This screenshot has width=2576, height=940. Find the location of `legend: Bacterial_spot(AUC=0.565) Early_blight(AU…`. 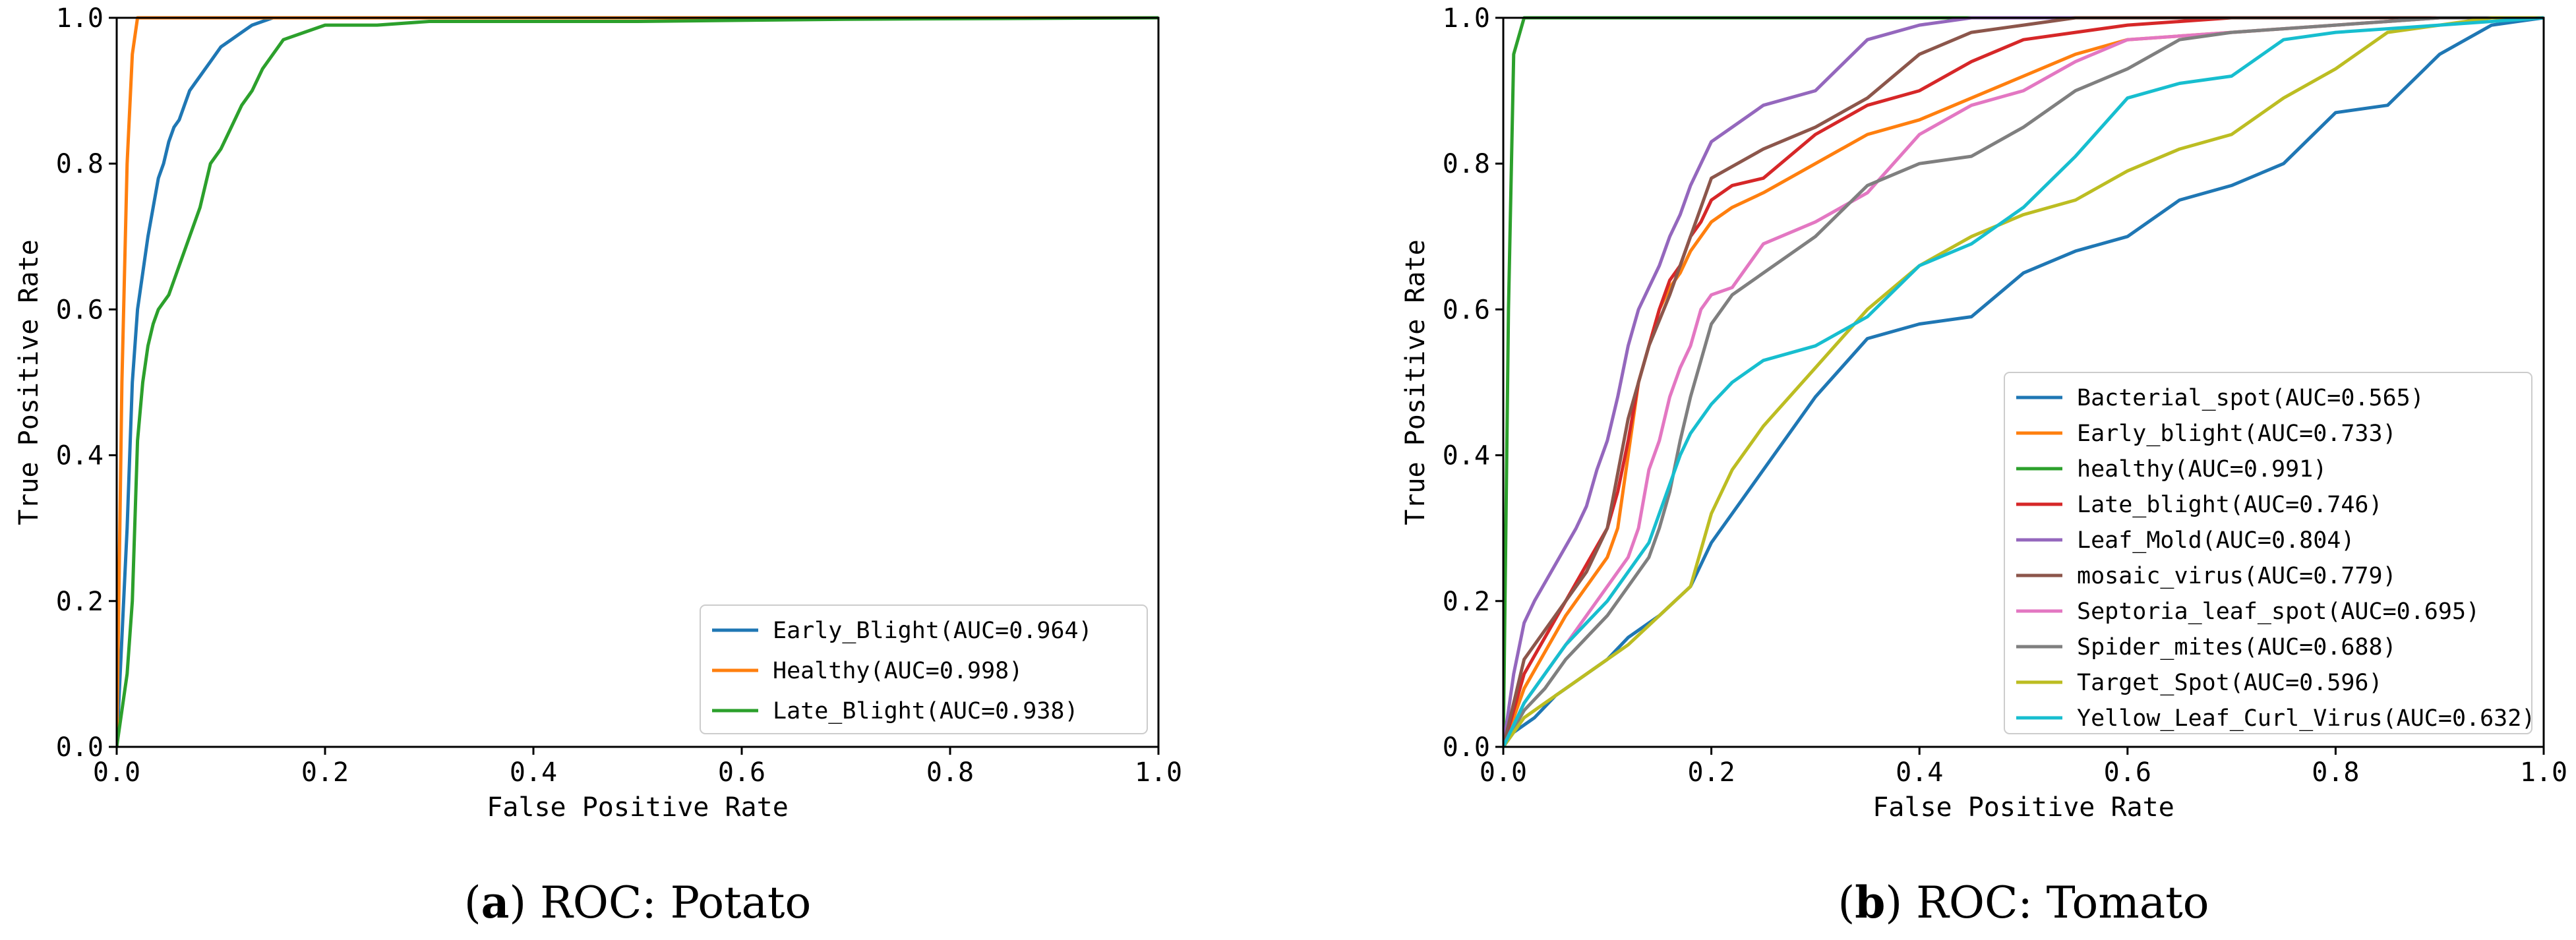

legend: Bacterial_spot(AUC=0.565) Early_blight(AU… is located at coordinates (2269, 553).